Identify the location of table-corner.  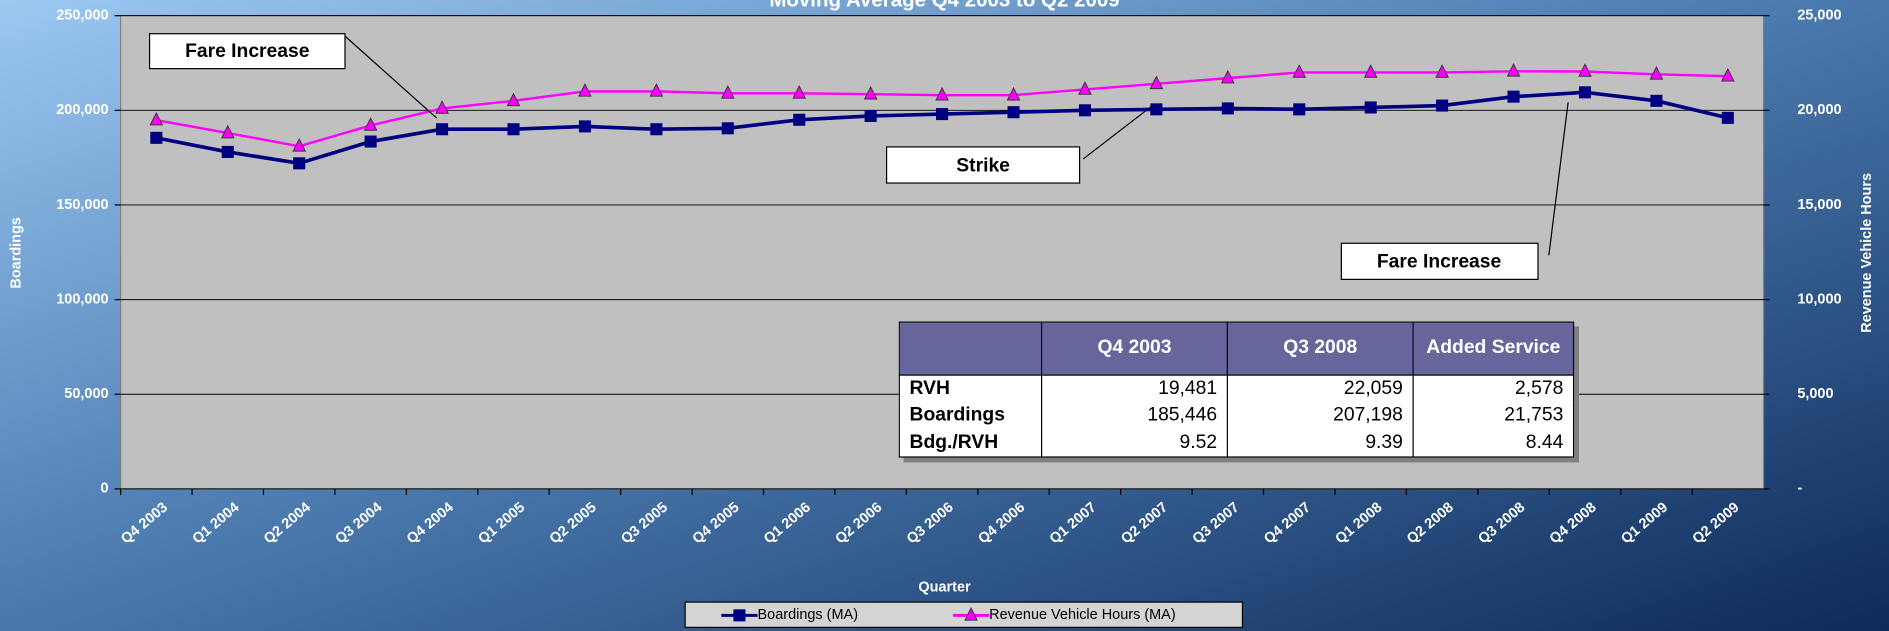
(970, 348).